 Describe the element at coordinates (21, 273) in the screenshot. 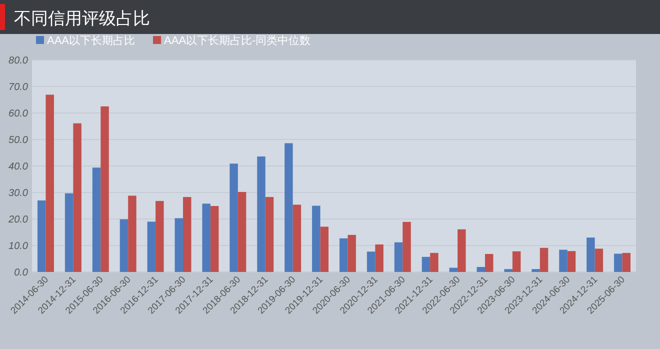

I see `y-tick-label: 0.0` at that location.